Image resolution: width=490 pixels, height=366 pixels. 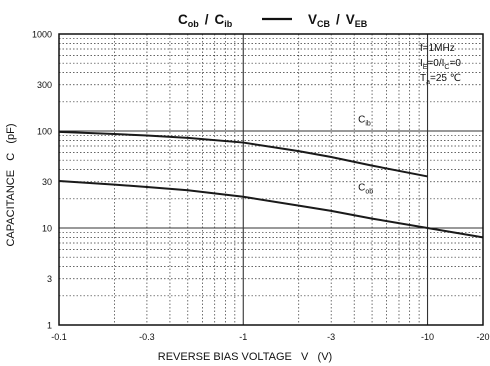 What do you see at coordinates (365, 188) in the screenshot?
I see `series-label-ob: Cob` at bounding box center [365, 188].